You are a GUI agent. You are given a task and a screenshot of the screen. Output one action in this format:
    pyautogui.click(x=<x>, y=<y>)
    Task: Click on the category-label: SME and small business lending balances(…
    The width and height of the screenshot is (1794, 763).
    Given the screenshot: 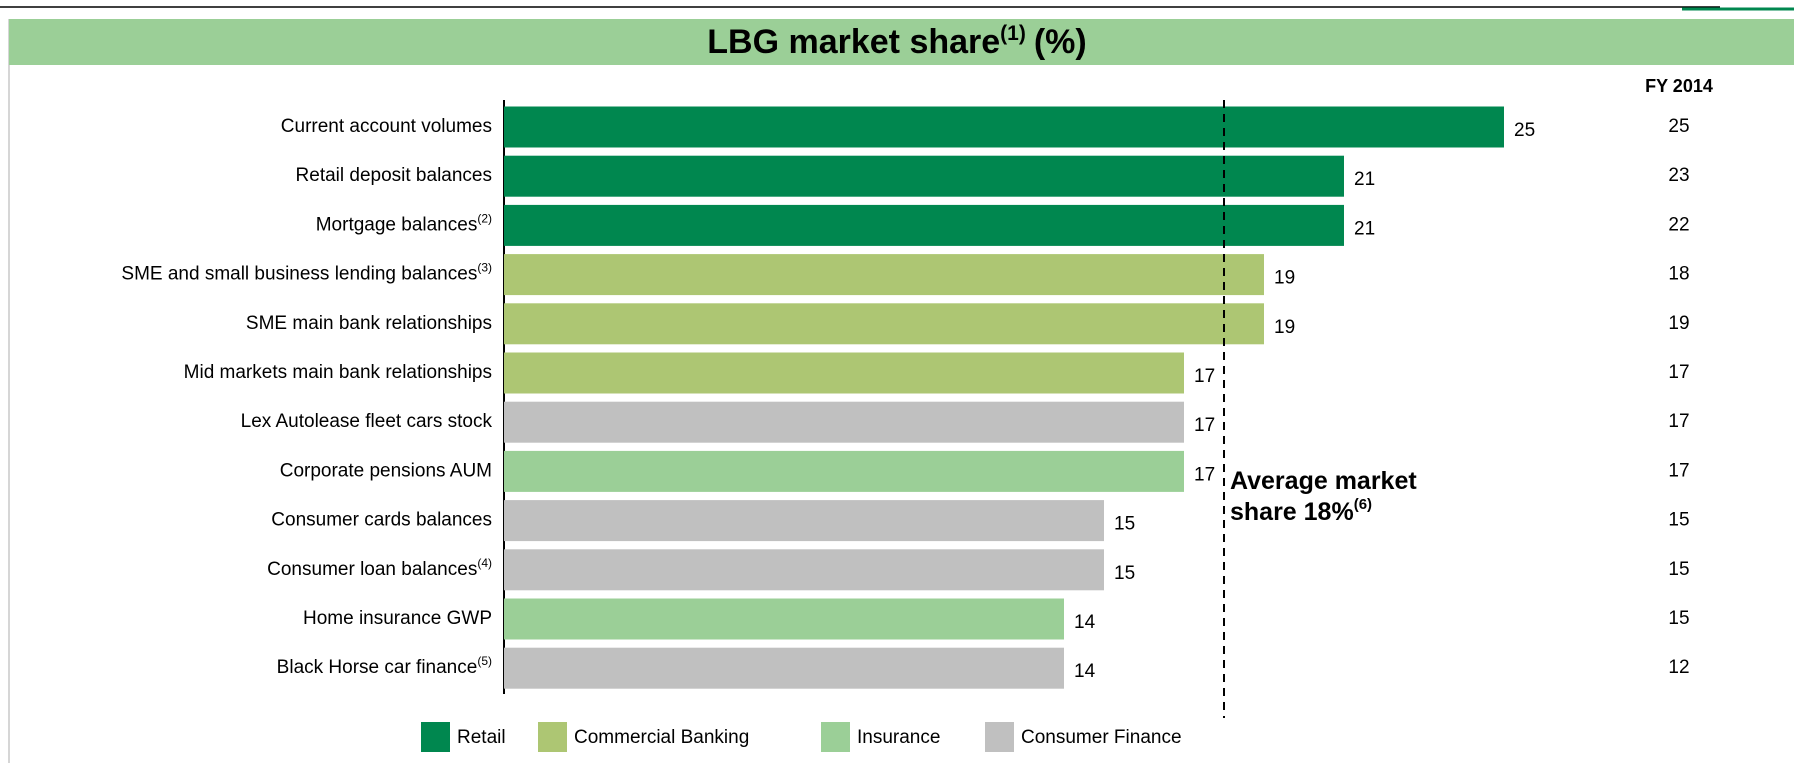 What is the action you would take?
    pyautogui.click(x=306, y=273)
    